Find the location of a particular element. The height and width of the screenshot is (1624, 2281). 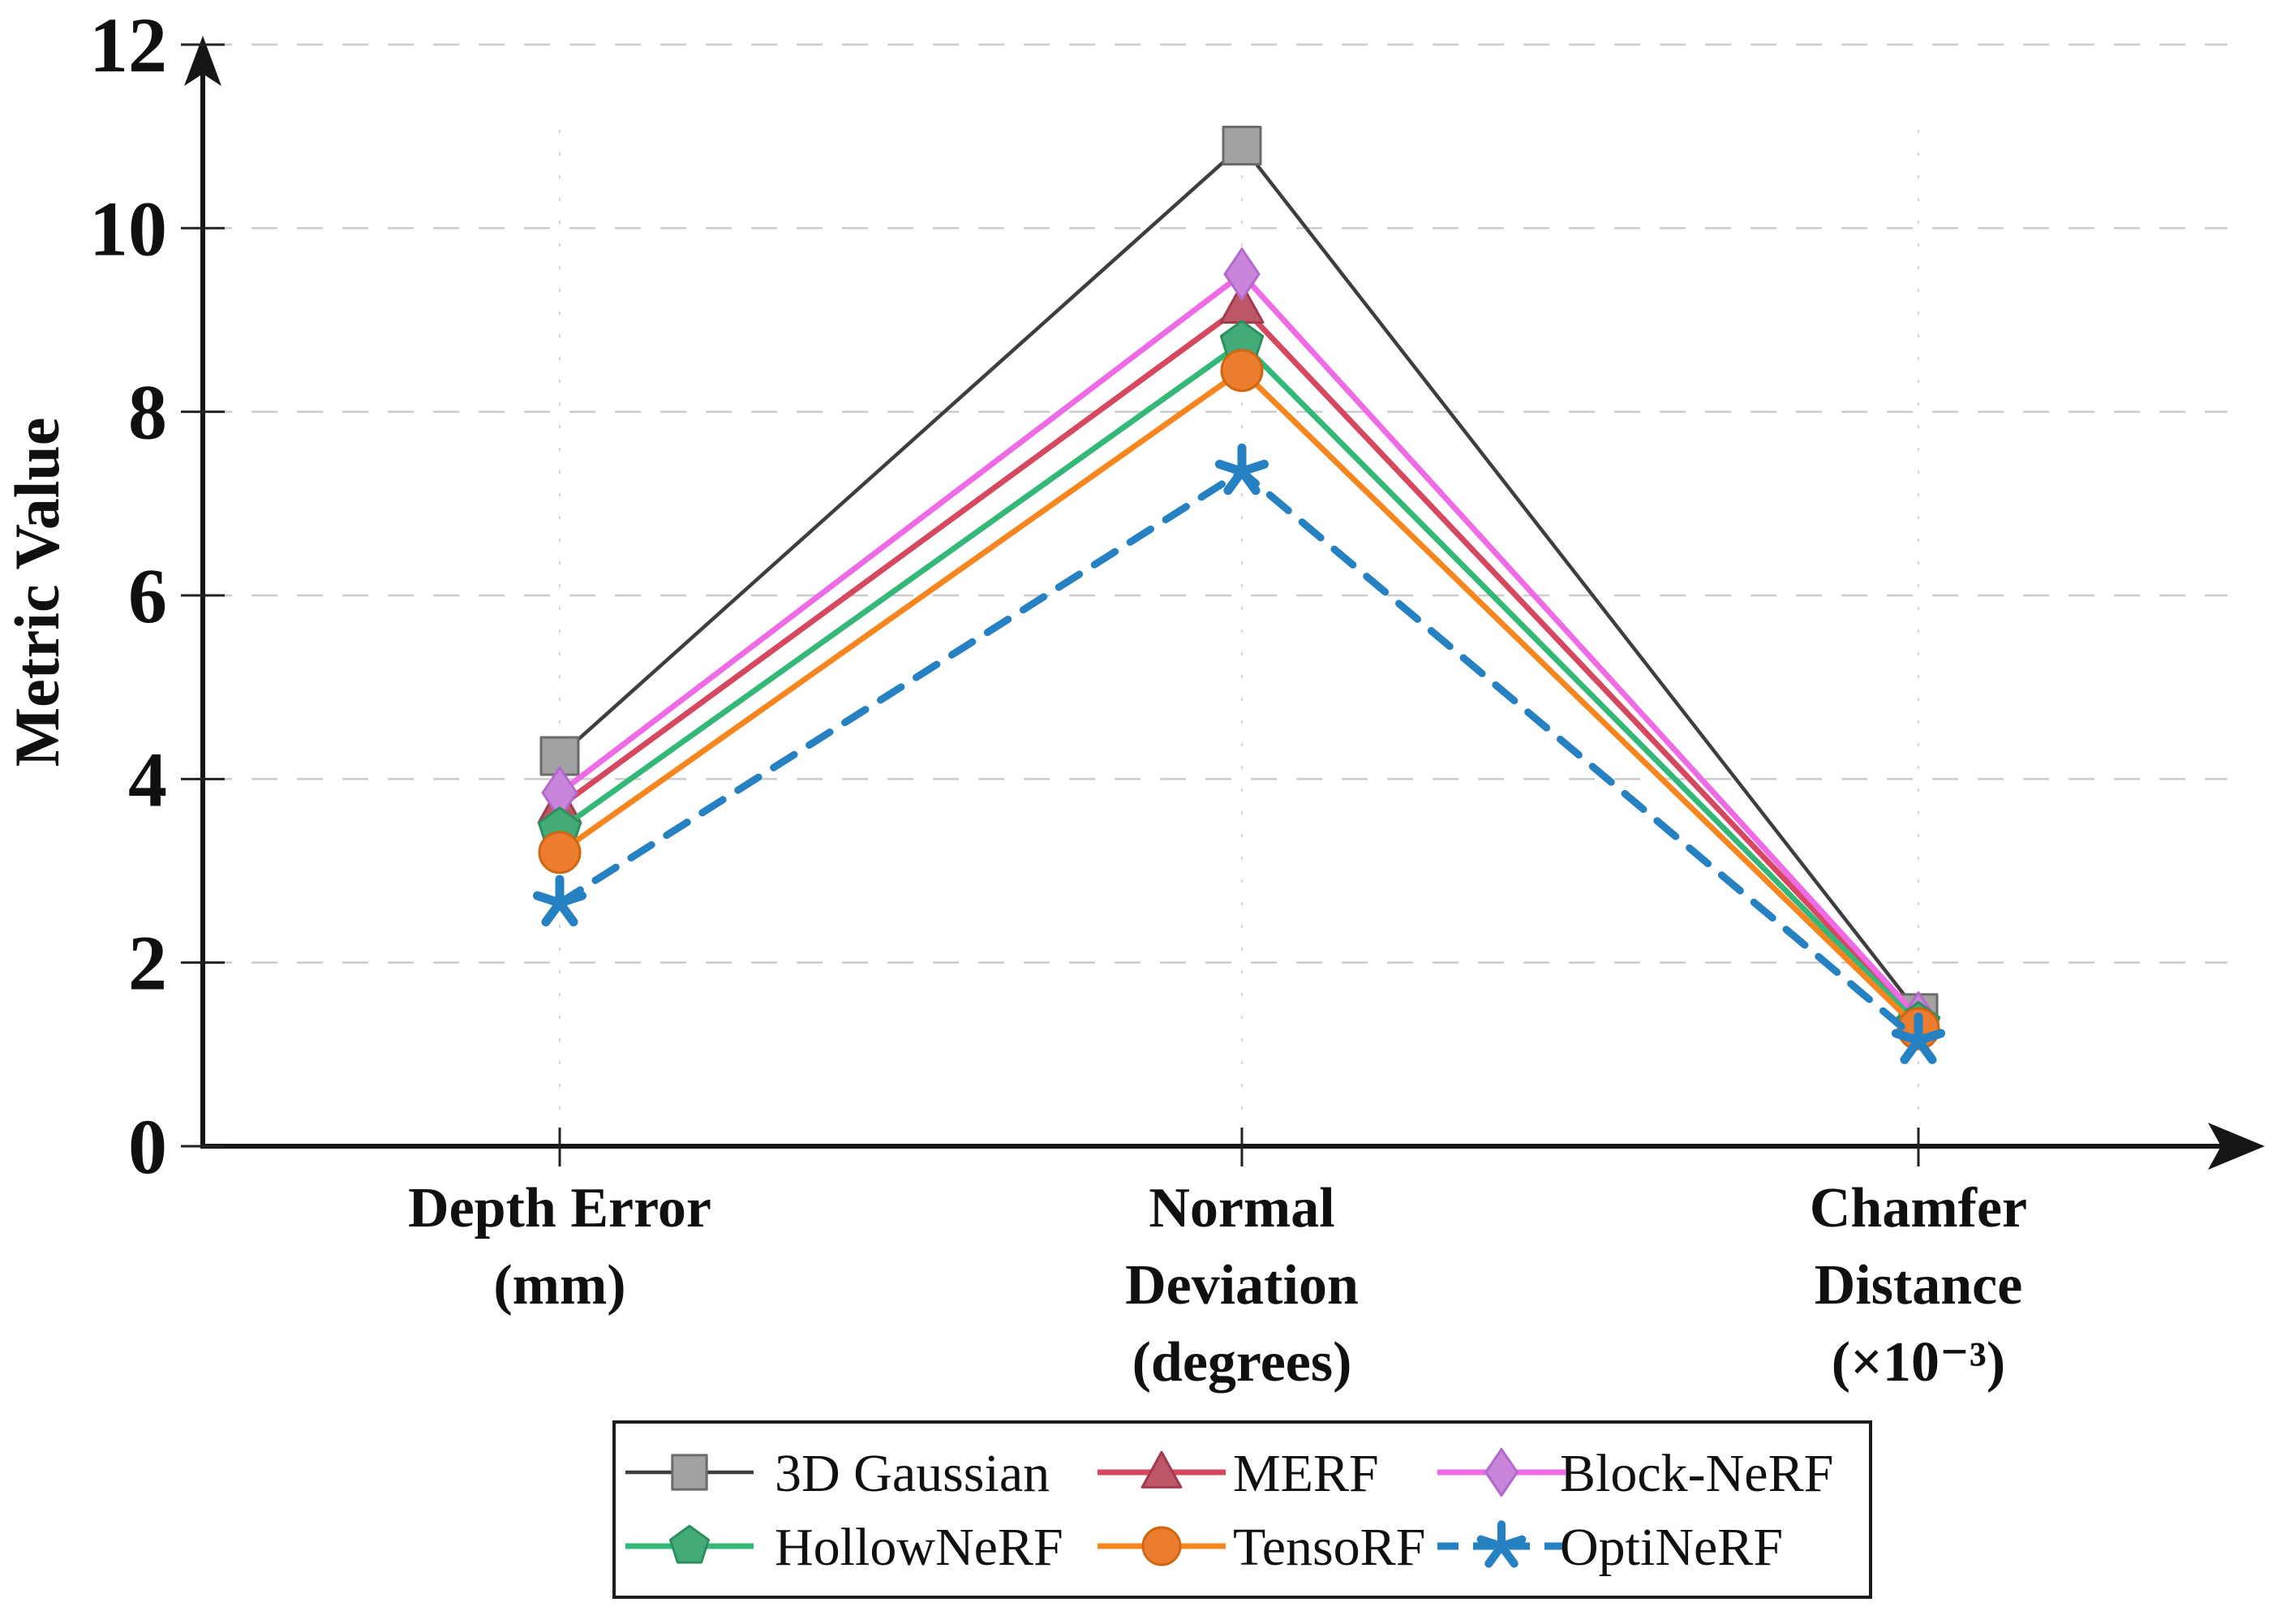

x-tick-label-line: Chamfer is located at coordinates (1918, 1208).